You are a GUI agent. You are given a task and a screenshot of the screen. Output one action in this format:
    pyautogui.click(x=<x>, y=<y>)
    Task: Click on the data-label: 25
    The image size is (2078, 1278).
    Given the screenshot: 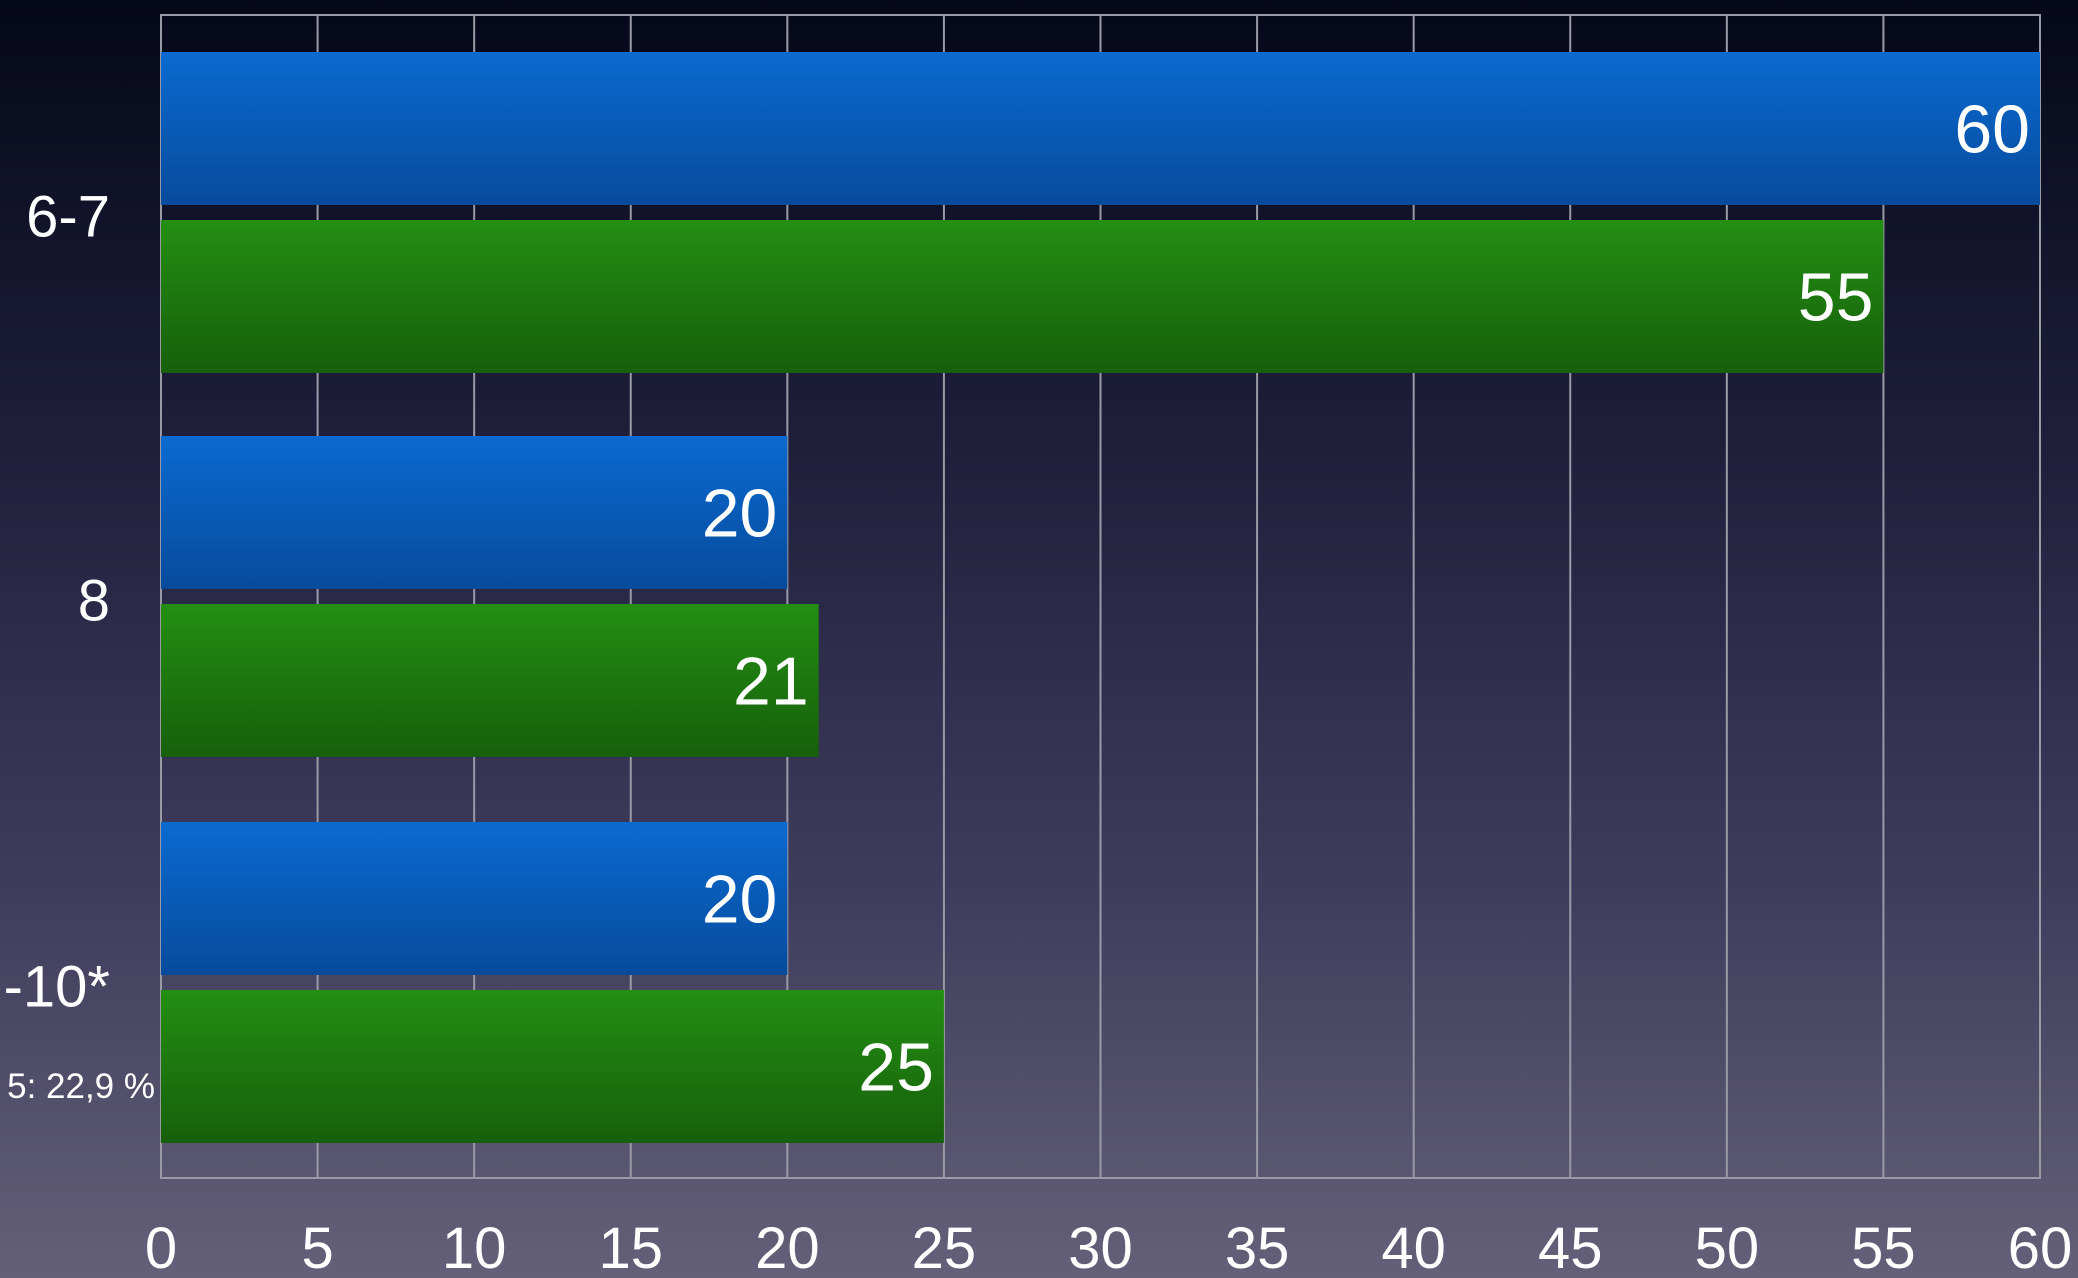 What is the action you would take?
    pyautogui.click(x=896, y=1068)
    